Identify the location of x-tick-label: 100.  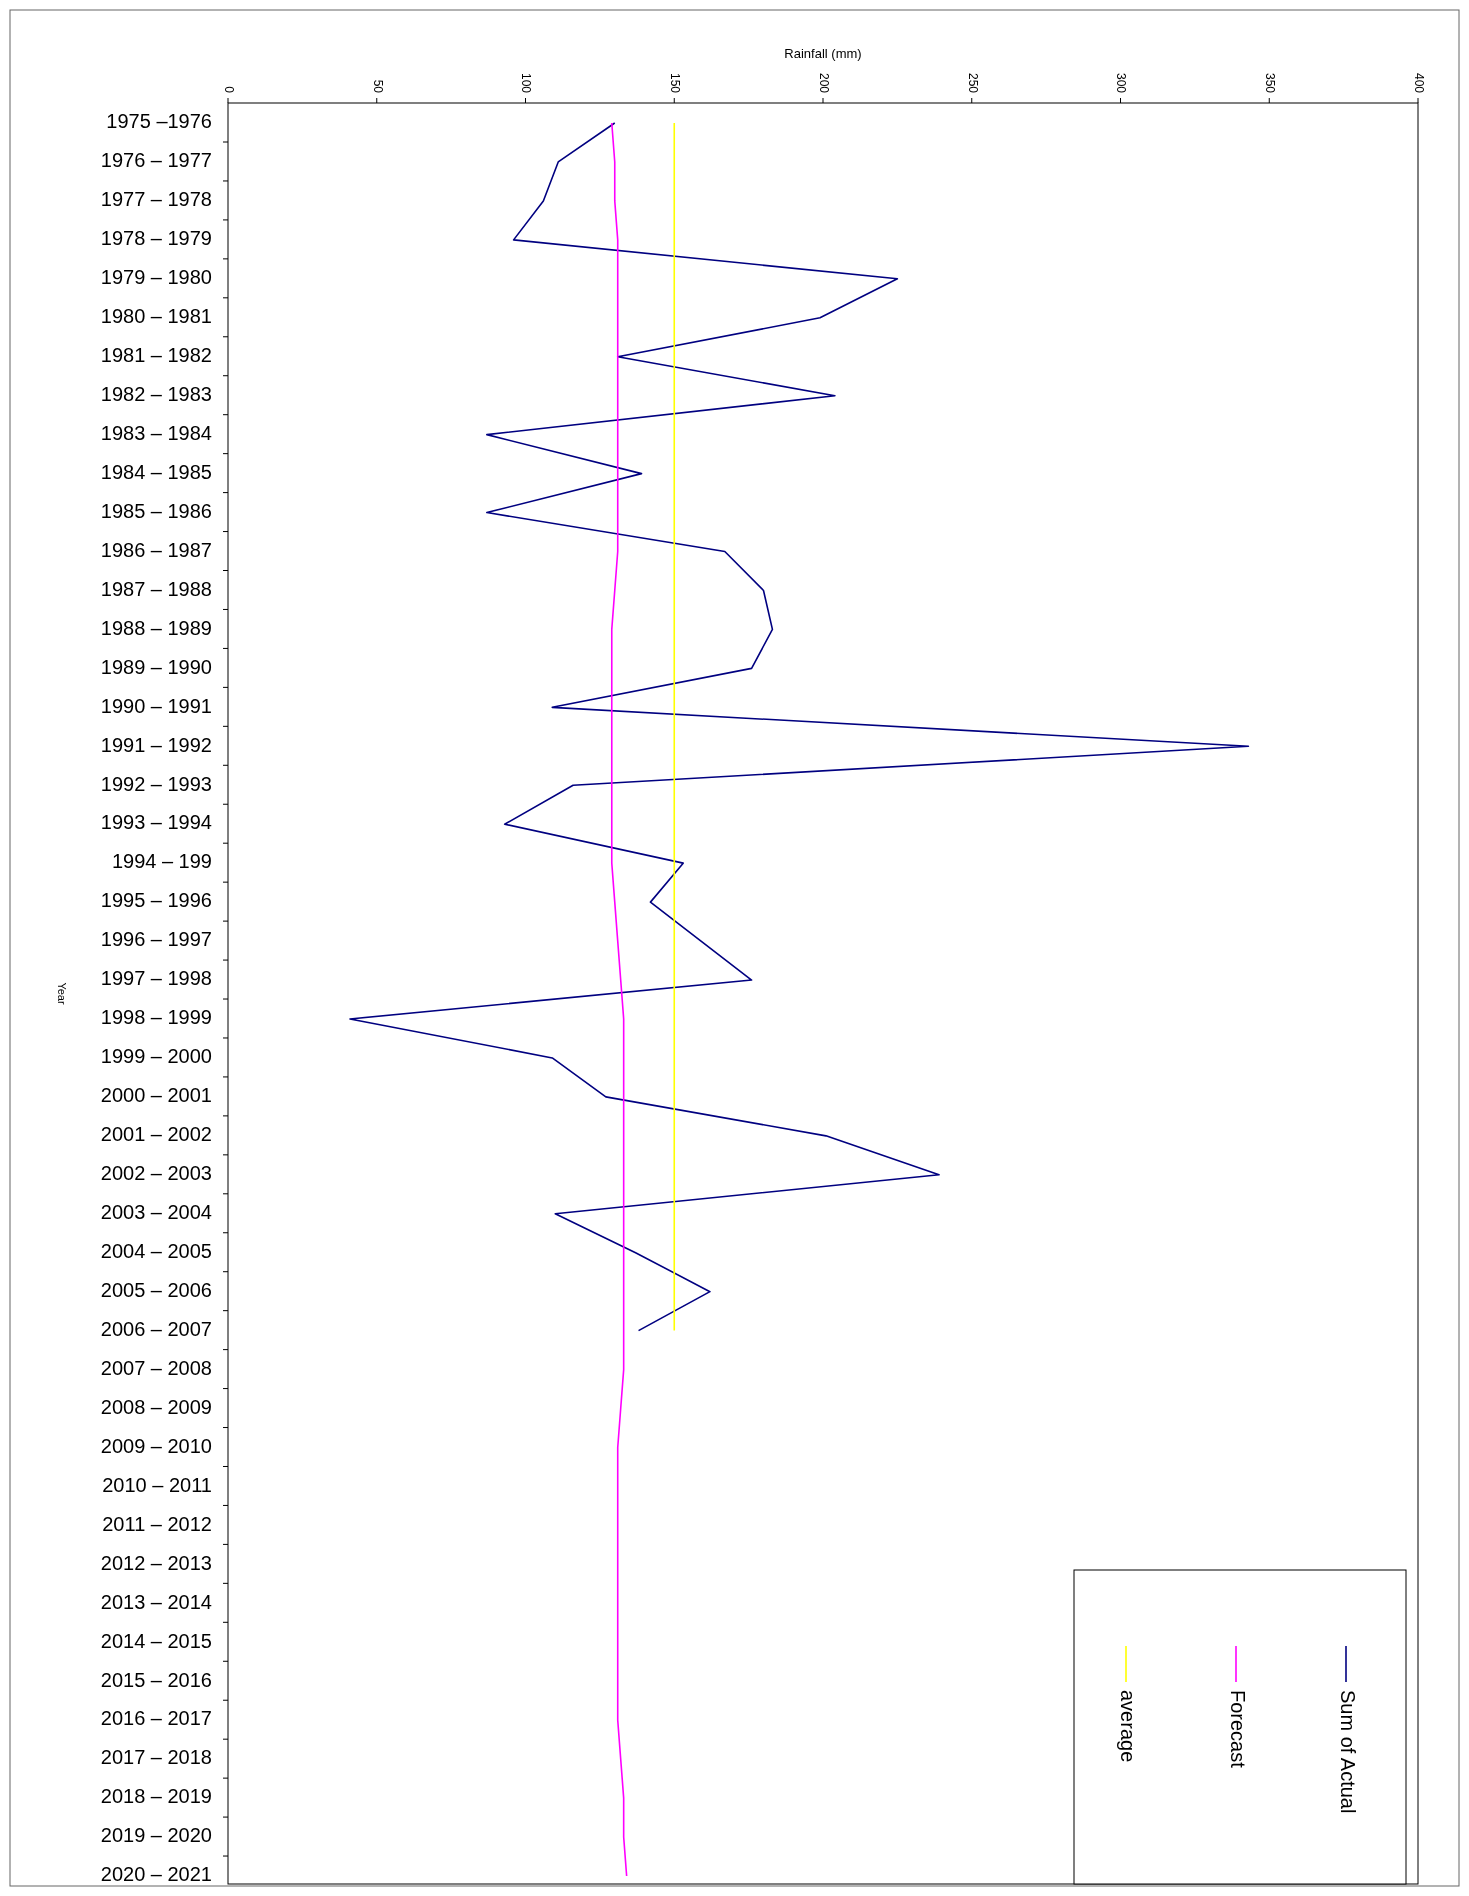
(526, 83).